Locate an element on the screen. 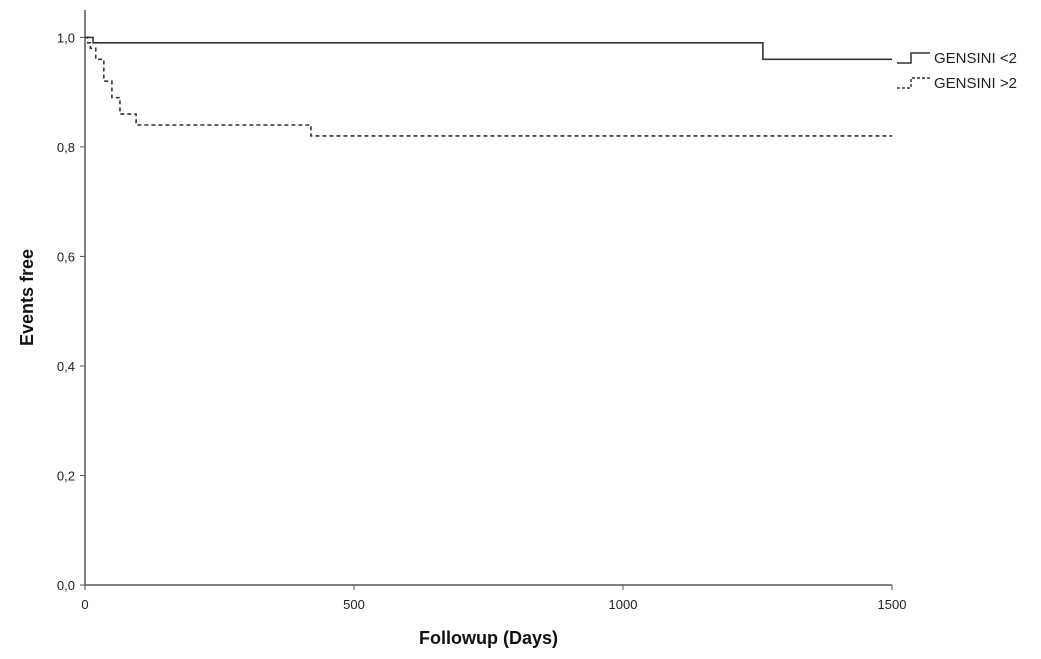 This screenshot has height=659, width=1041. y-tick-label: 1,0 is located at coordinates (66, 37).